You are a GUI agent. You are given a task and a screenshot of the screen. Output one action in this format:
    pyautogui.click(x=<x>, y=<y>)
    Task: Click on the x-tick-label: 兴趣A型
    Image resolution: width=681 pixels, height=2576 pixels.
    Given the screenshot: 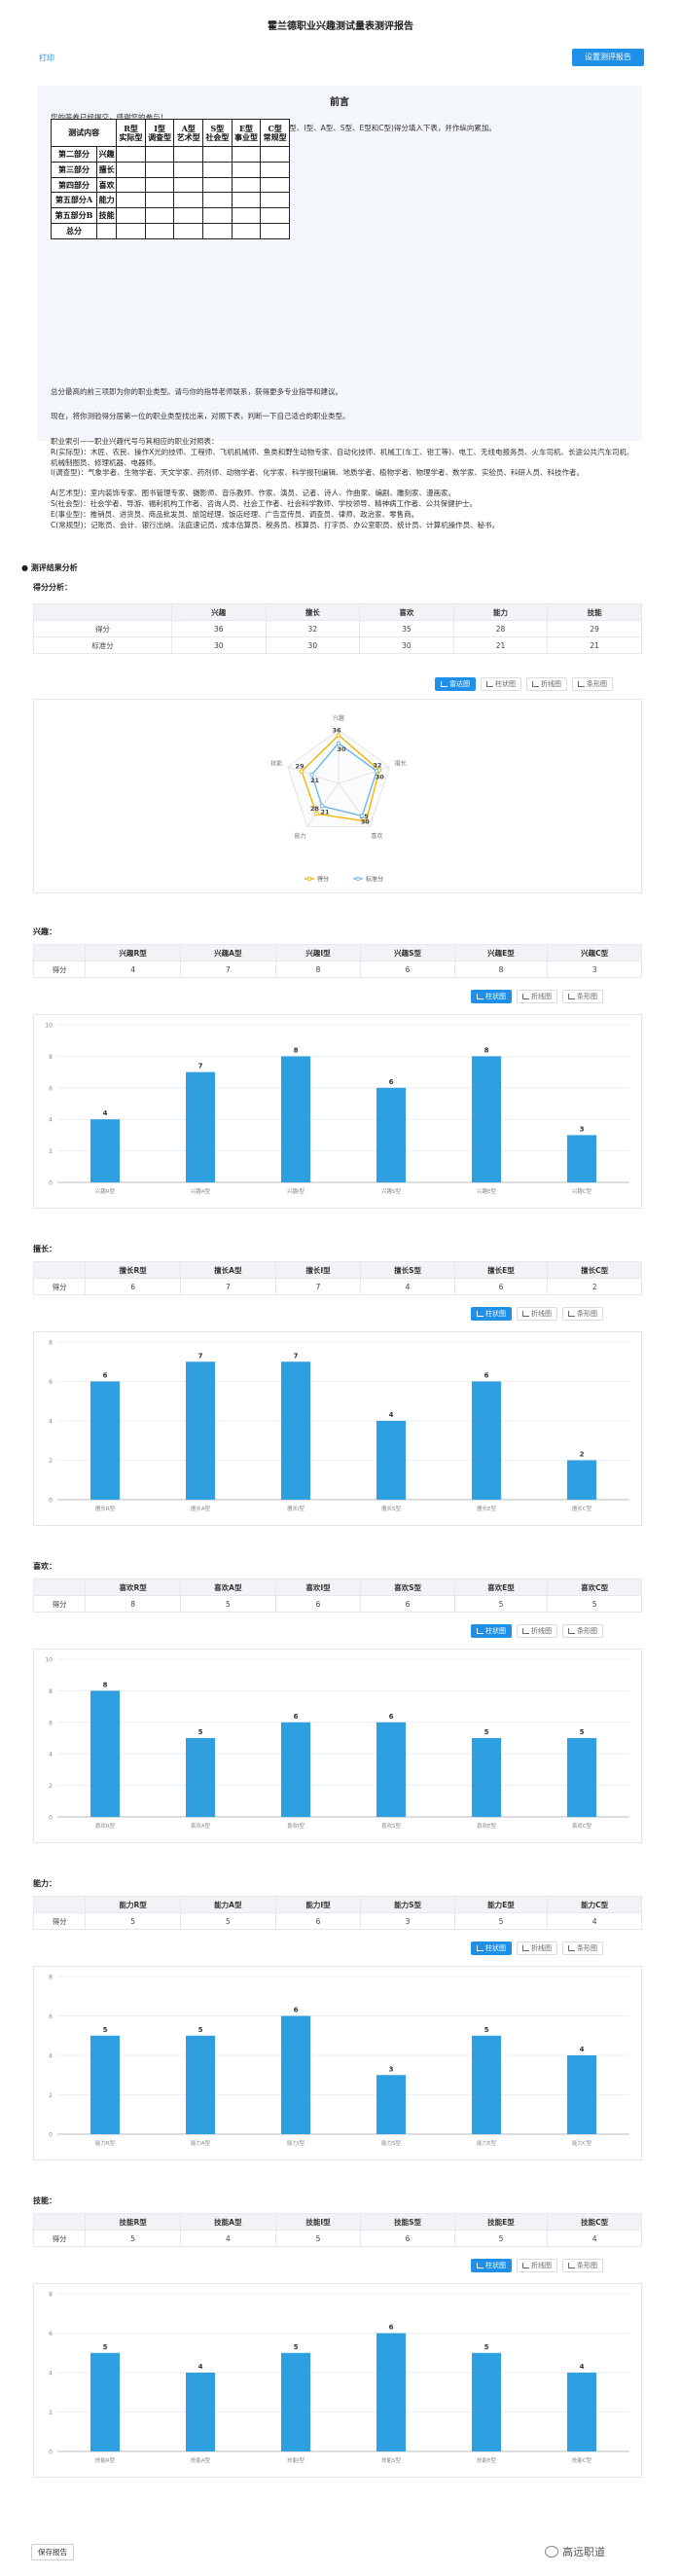 What is the action you would take?
    pyautogui.click(x=201, y=1191)
    